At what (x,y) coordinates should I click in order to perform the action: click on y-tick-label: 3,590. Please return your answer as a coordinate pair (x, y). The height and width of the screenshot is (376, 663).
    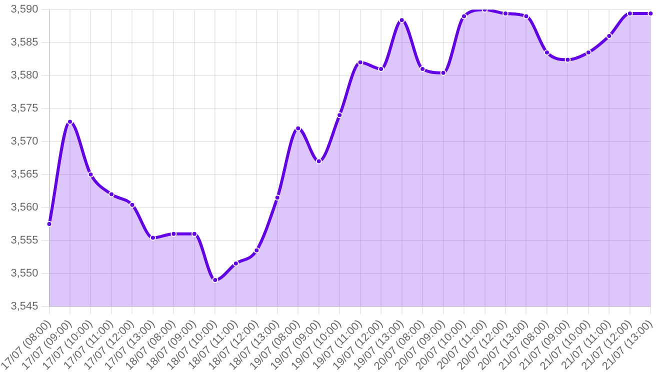
    Looking at the image, I should click on (24, 10).